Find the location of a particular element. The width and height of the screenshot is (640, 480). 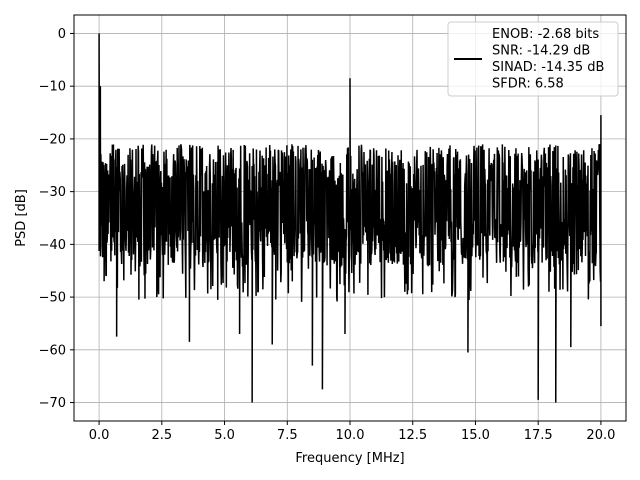

y-tick-label: −40 is located at coordinates (52, 245).